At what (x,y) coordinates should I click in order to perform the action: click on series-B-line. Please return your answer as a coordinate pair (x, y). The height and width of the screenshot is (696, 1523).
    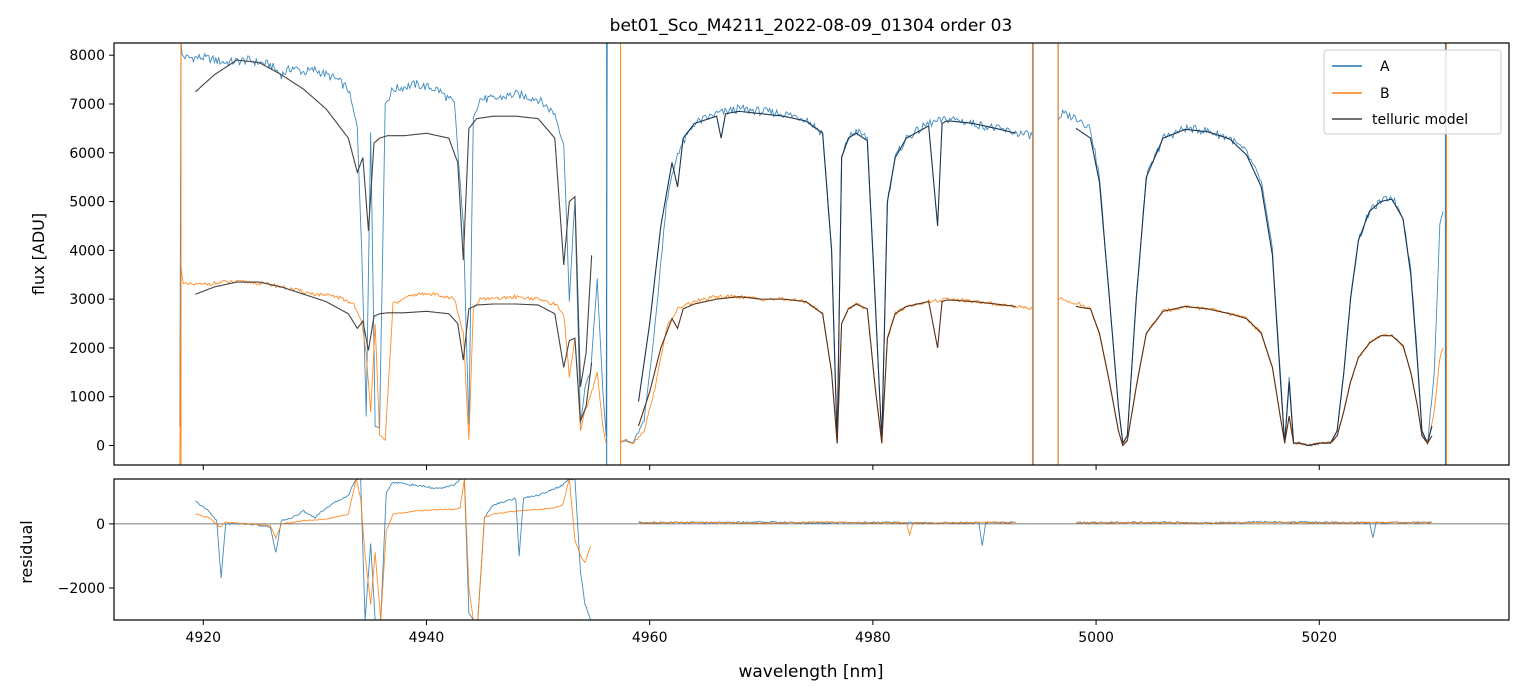
    Looking at the image, I should click on (393, 365).